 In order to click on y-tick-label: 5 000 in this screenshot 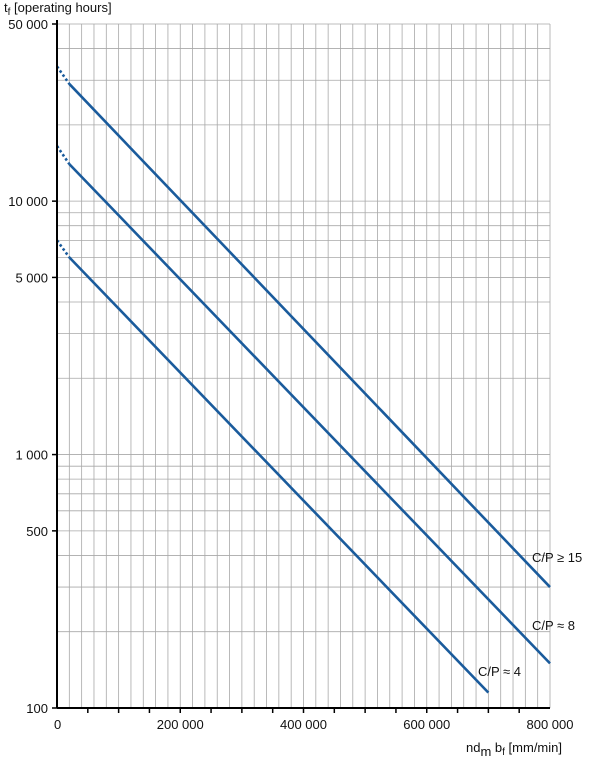, I will do `click(31, 277)`.